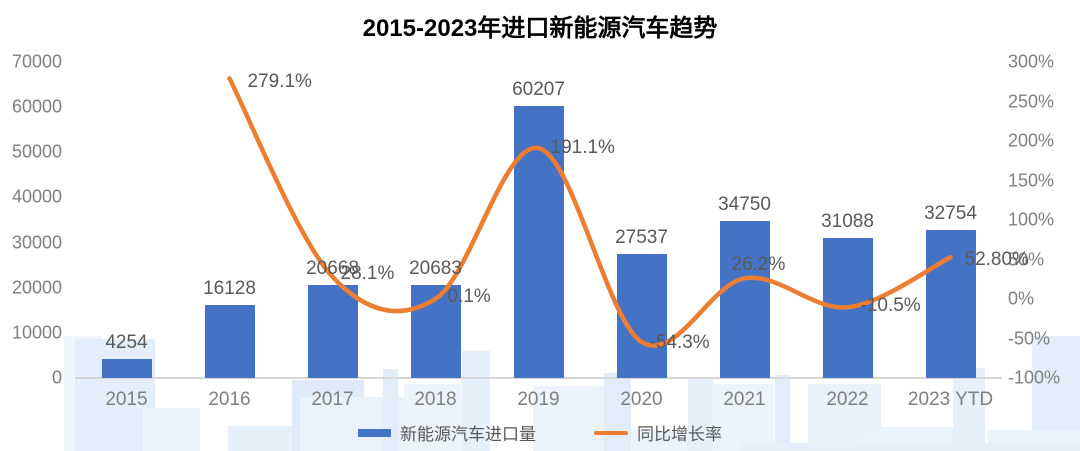 The width and height of the screenshot is (1080, 451). What do you see at coordinates (36, 61) in the screenshot?
I see `y-axis-tick: 70000` at bounding box center [36, 61].